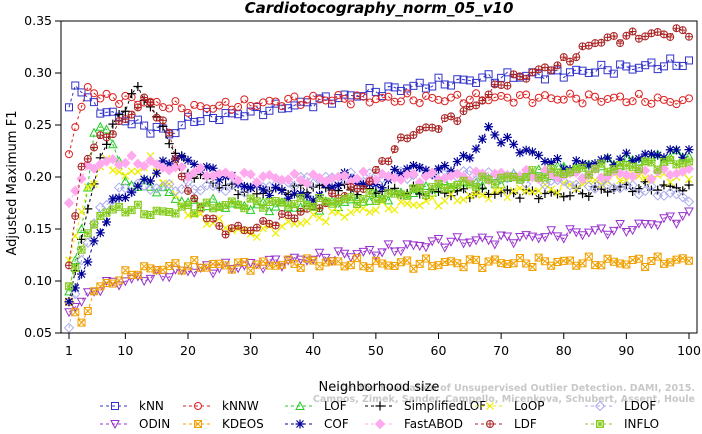  I want to click on x-tick-label: 90, so click(626, 350).